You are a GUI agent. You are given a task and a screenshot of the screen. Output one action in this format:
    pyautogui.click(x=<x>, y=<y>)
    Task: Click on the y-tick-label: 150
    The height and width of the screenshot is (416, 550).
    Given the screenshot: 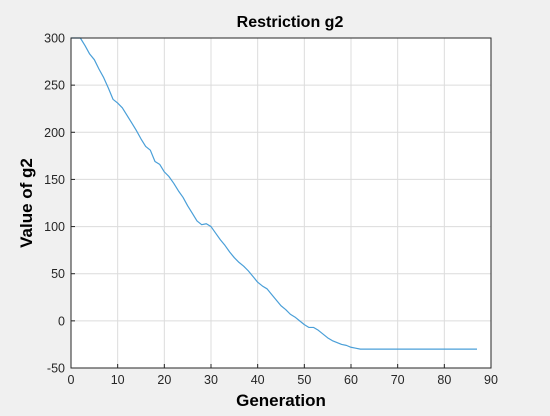 What is the action you would take?
    pyautogui.click(x=54, y=180)
    